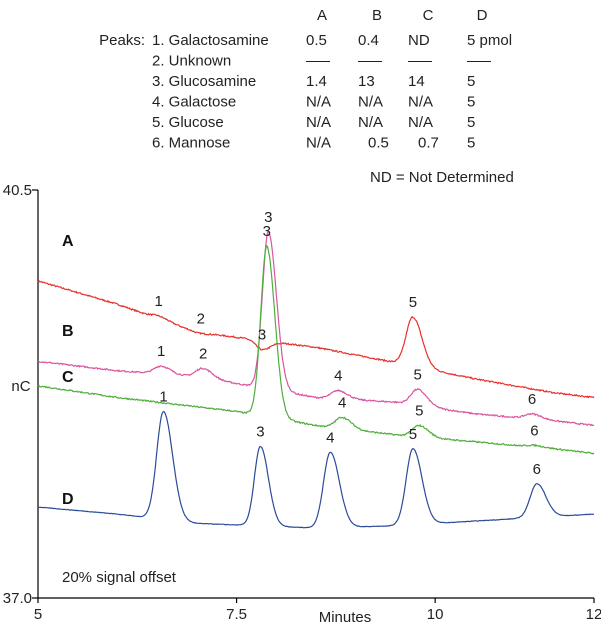 This screenshot has height=626, width=601. What do you see at coordinates (366, 81) in the screenshot?
I see `table-cell: 13` at bounding box center [366, 81].